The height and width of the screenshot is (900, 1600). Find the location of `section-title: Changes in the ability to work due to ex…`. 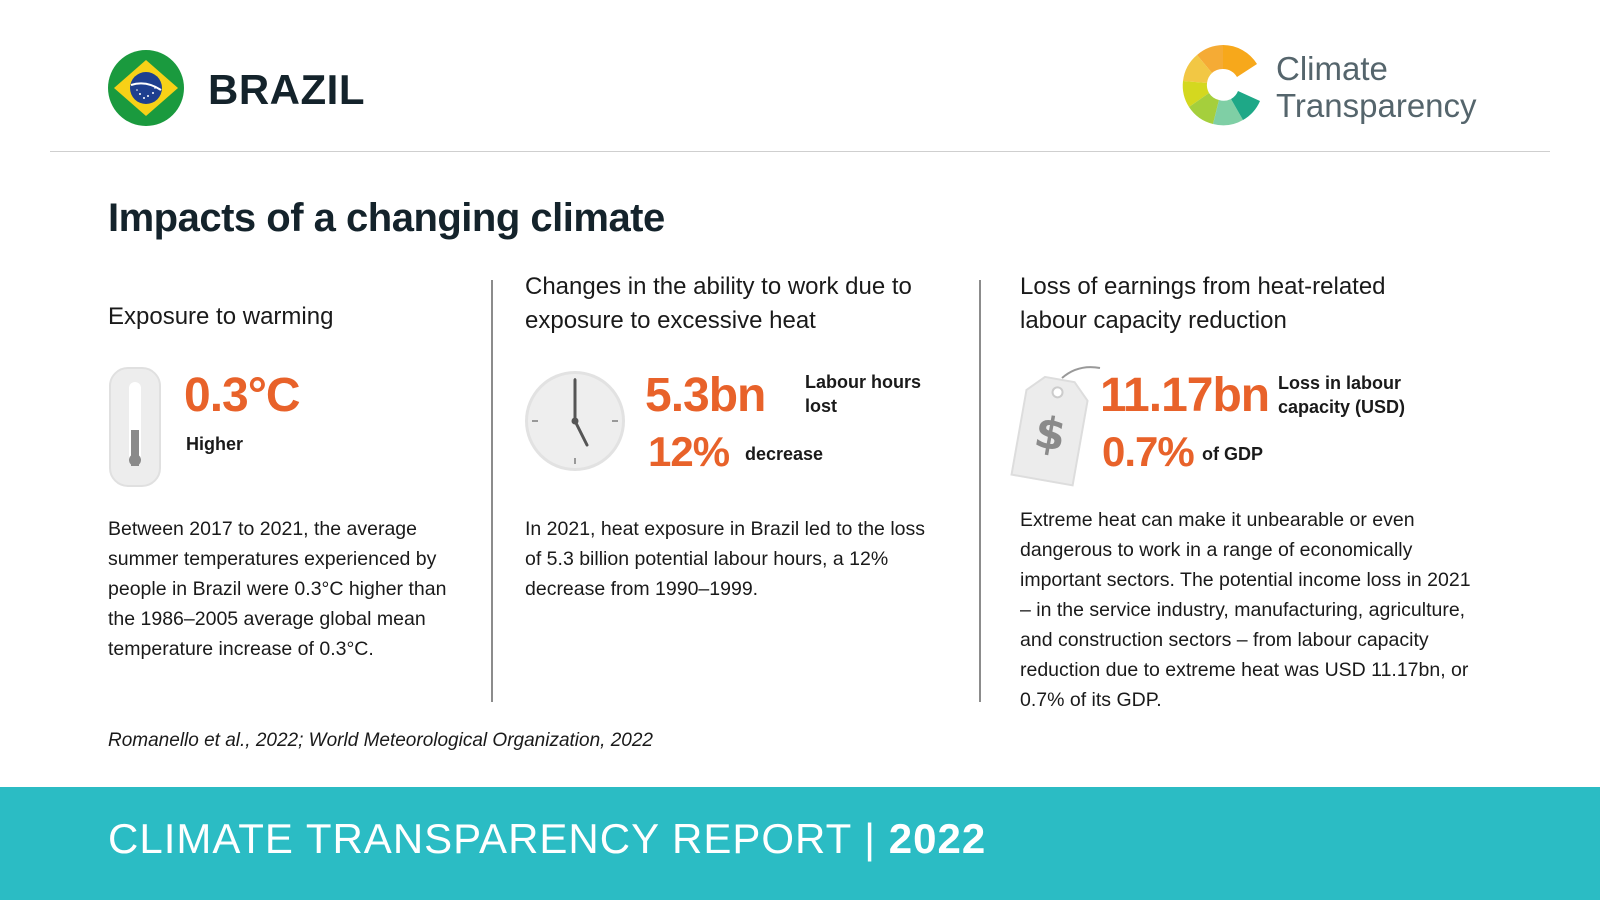

section-title: Changes in the ability to work due to ex… is located at coordinates (718, 303).